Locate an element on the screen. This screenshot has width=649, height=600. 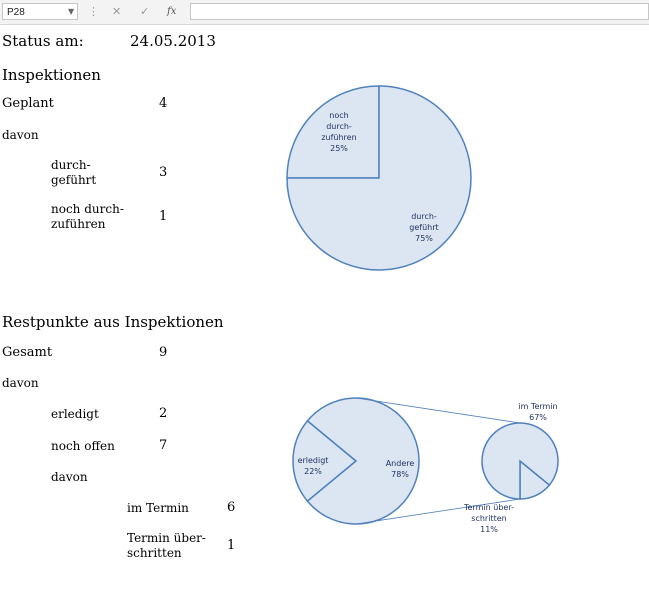
cancel-icon: ✕ is located at coordinates (117, 11).